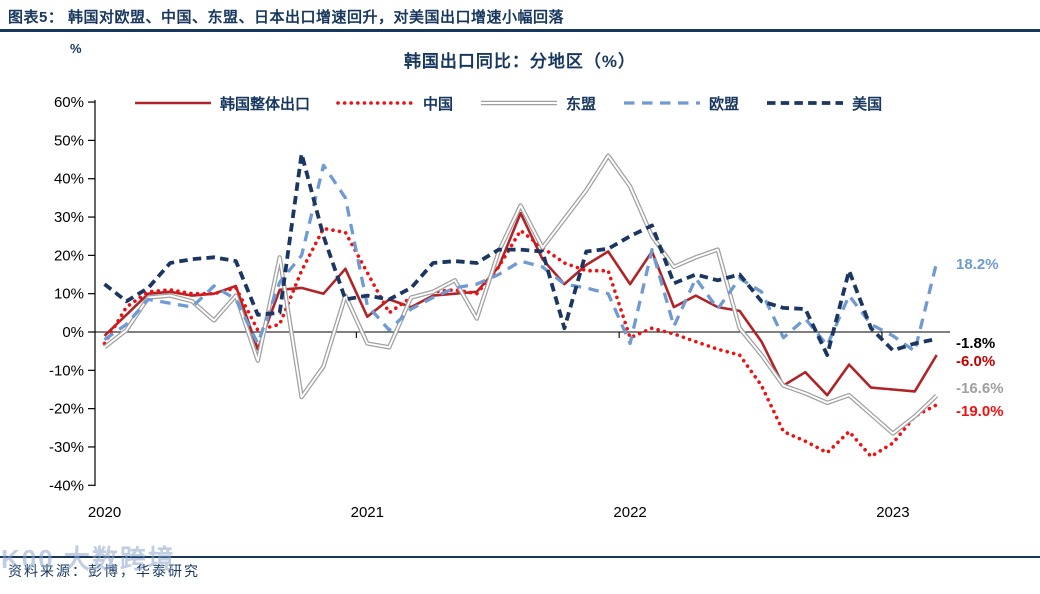 Image resolution: width=1040 pixels, height=594 pixels. I want to click on legend-item-korea-total: 韩国整体出口, so click(221, 103).